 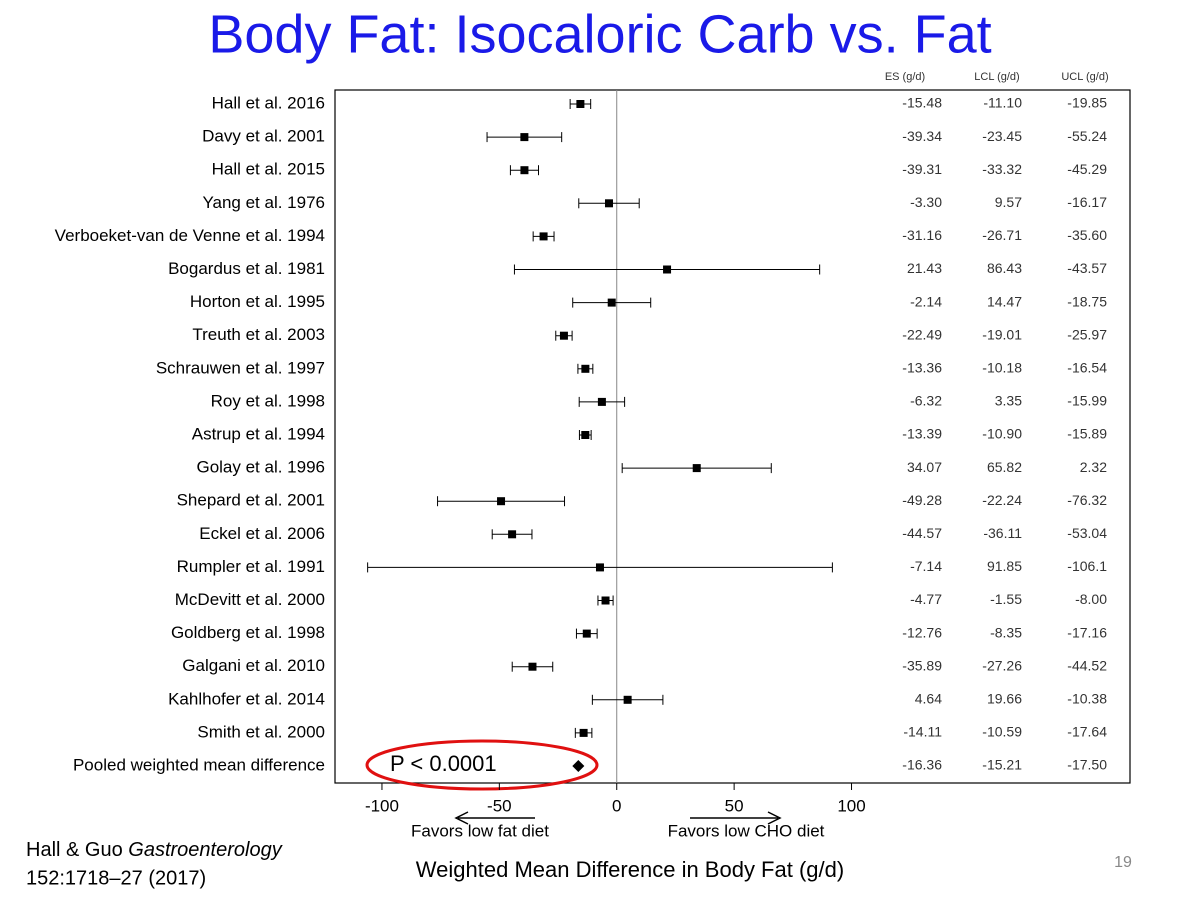 What do you see at coordinates (258, 334) in the screenshot?
I see `study-label: Treuth et al. 2003` at bounding box center [258, 334].